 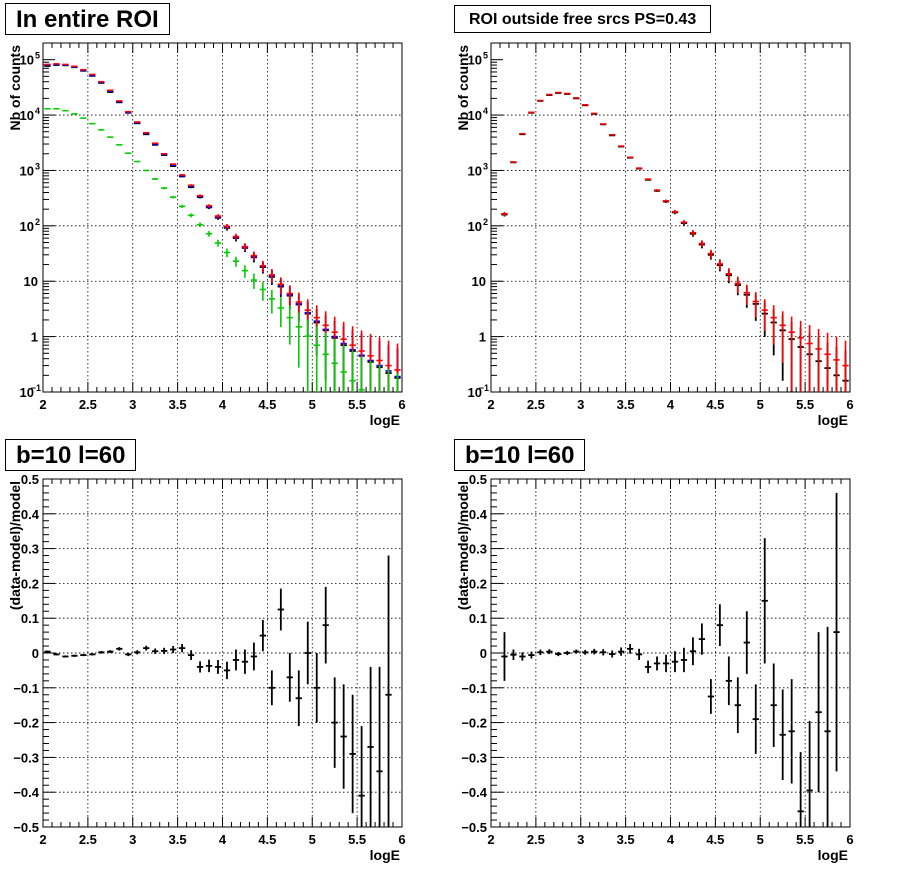 What do you see at coordinates (37, 111) in the screenshot?
I see `y-tick-exponent: 4` at bounding box center [37, 111].